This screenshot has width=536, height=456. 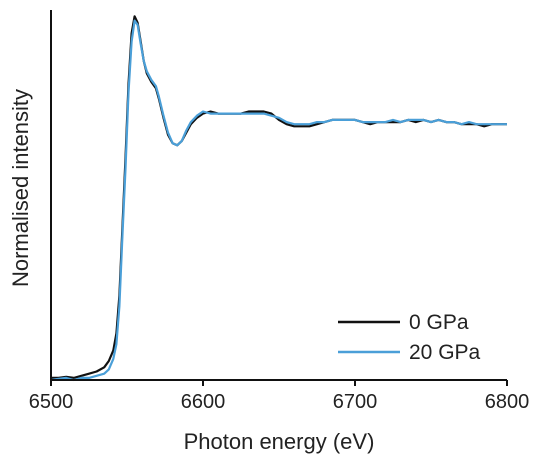 I want to click on x-tick-label: 6500, so click(x=51, y=402).